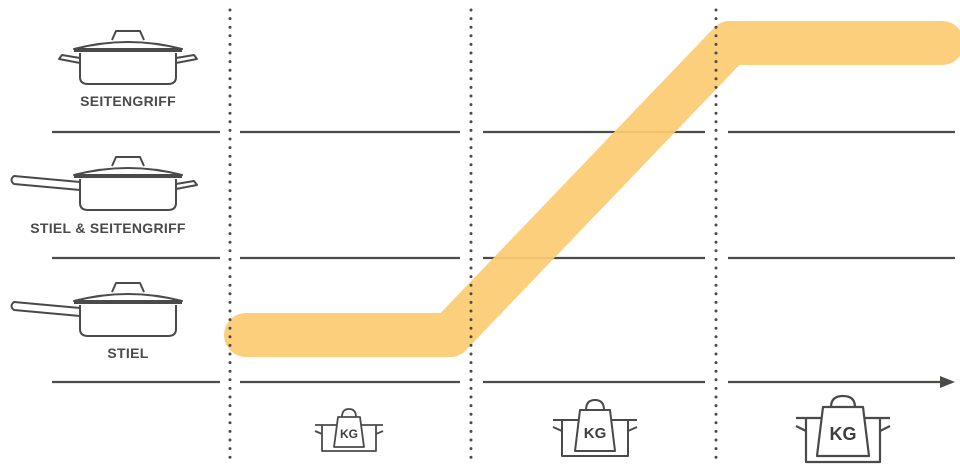 Image resolution: width=960 pixels, height=467 pixels. Describe the element at coordinates (96, 309) in the screenshot. I see `pan-stick-handle-icon` at that location.